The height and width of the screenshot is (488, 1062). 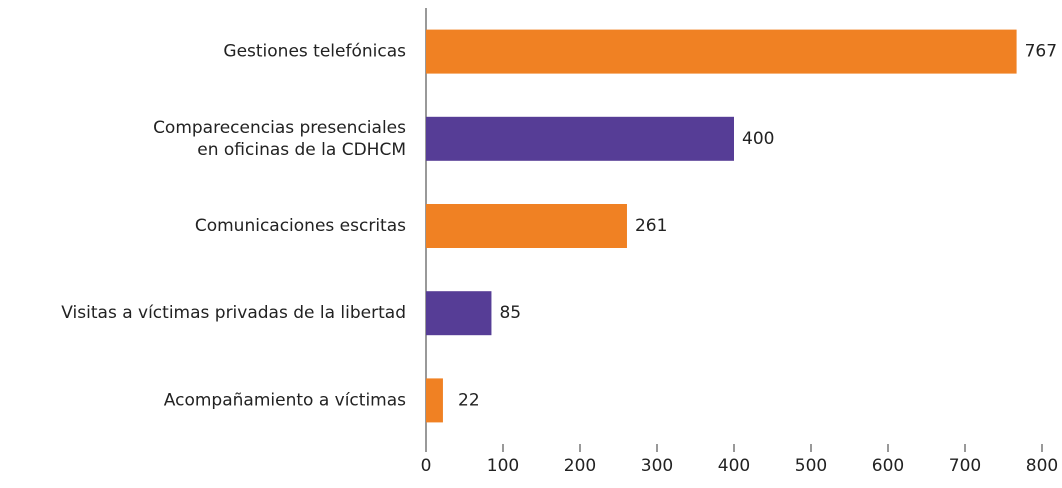 I want to click on x-tick-label: 700, so click(x=965, y=466).